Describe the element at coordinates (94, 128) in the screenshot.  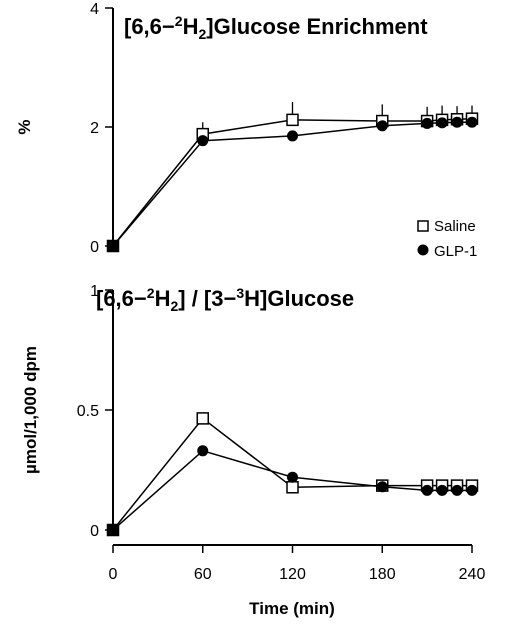
I see `y-tick-label: 2` at that location.